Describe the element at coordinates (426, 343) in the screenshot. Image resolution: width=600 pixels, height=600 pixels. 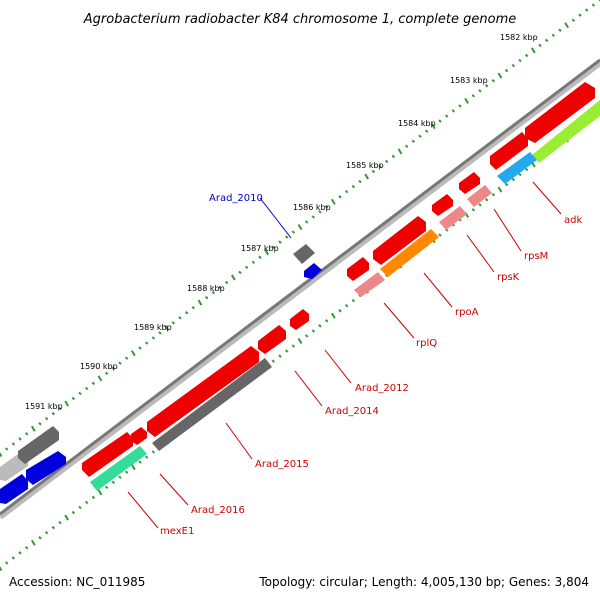
I see `gene-label-rplQ: rplQ` at that location.